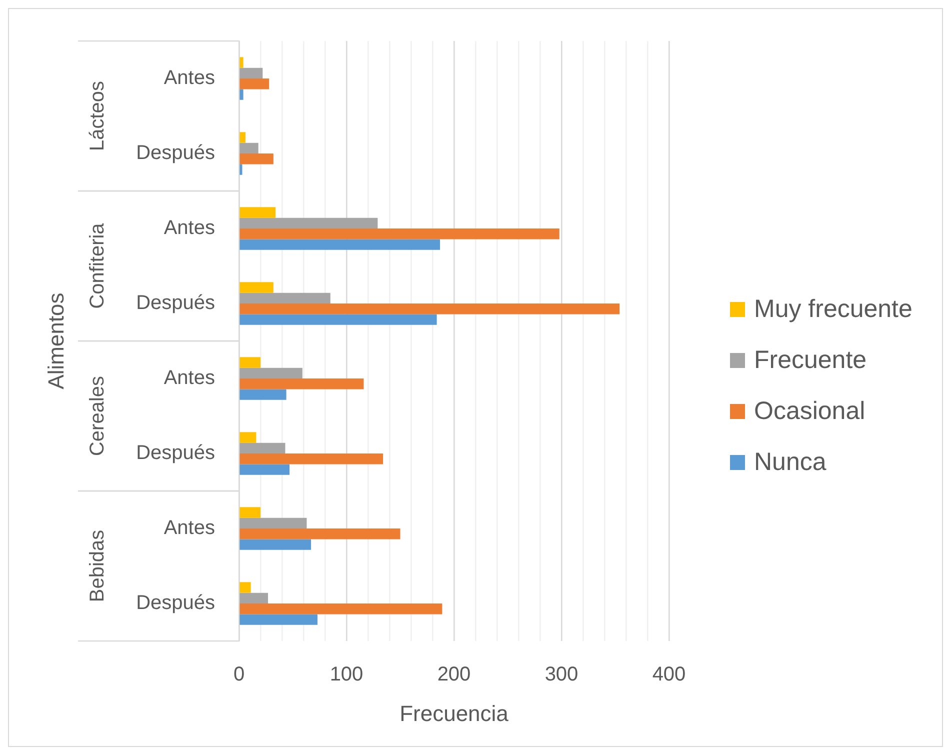  What do you see at coordinates (97, 265) in the screenshot?
I see `text: Confiteria` at bounding box center [97, 265].